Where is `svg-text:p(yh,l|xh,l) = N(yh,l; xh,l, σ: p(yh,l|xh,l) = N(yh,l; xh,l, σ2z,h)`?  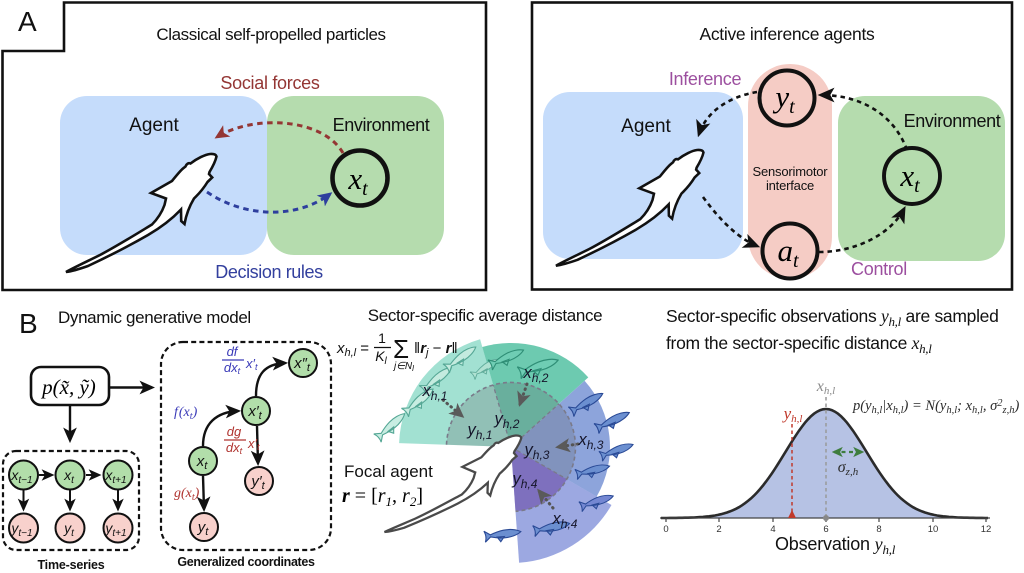
svg-text:p(yh,l|xh,l) = N(yh,l; xh,l, σ: p(yh,l|xh,l) = N(yh,l; xh,l, σ2z,h) is located at coordinates (935, 407).